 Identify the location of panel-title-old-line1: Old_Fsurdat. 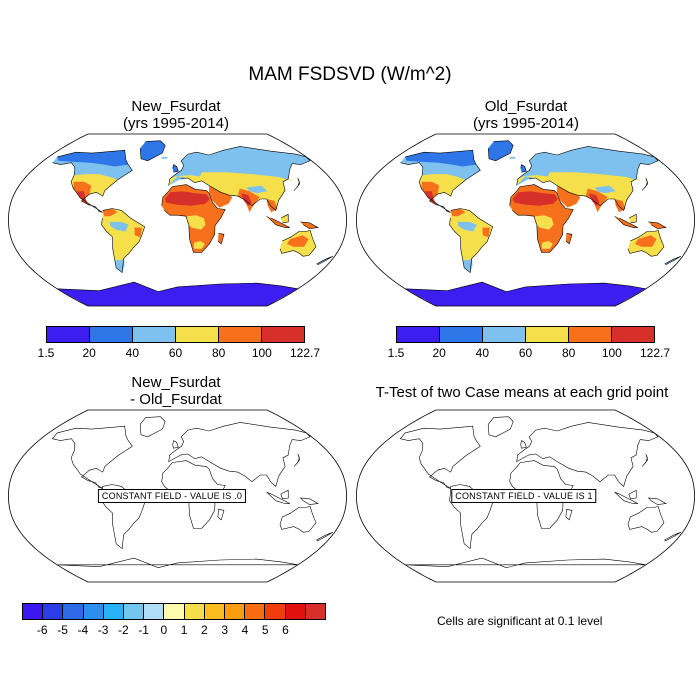
(526, 106).